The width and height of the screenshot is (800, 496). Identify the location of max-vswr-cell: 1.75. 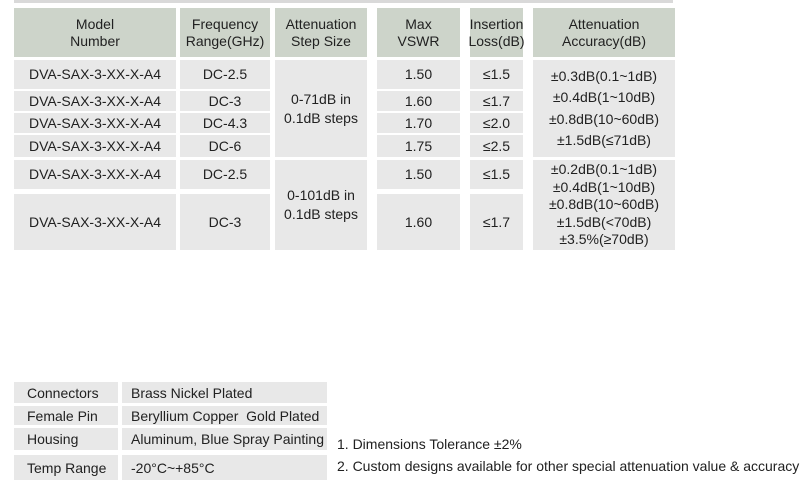
(418, 146).